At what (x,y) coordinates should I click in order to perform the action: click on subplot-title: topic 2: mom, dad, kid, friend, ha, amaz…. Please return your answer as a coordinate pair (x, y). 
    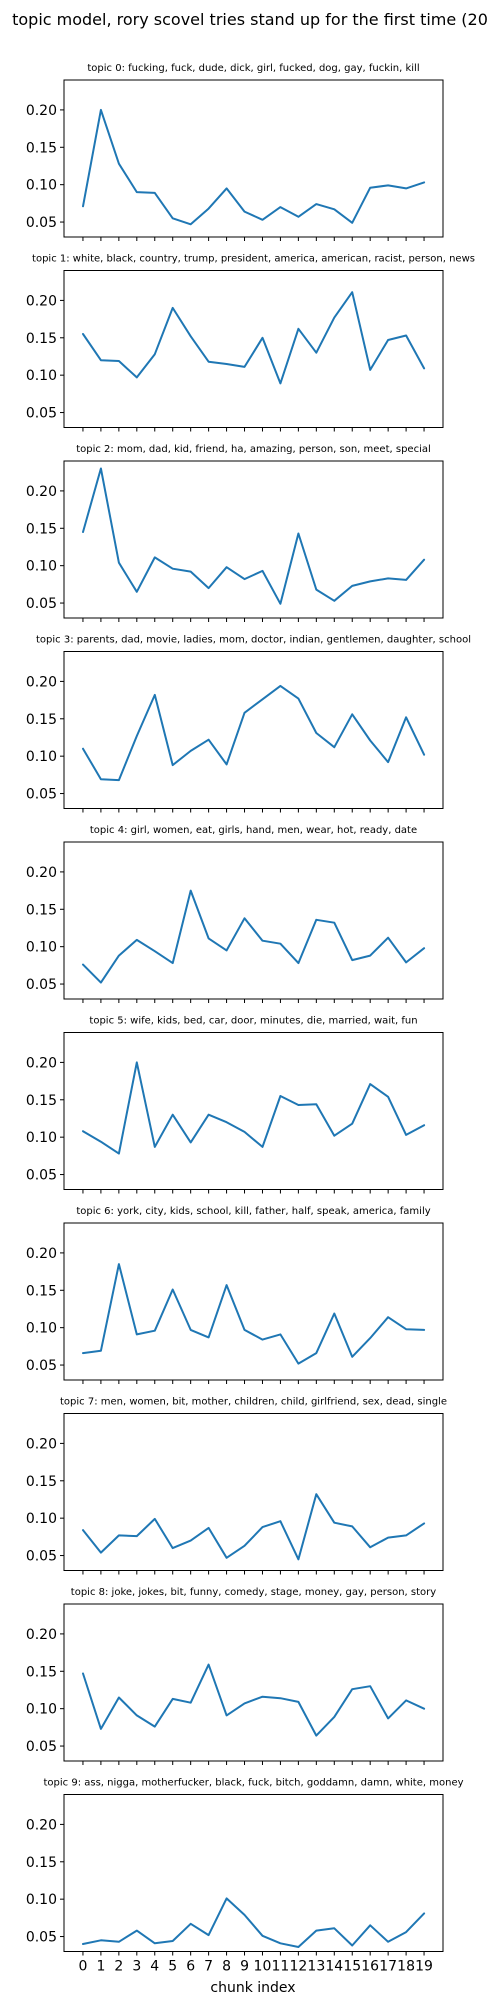
    Looking at the image, I should click on (253, 449).